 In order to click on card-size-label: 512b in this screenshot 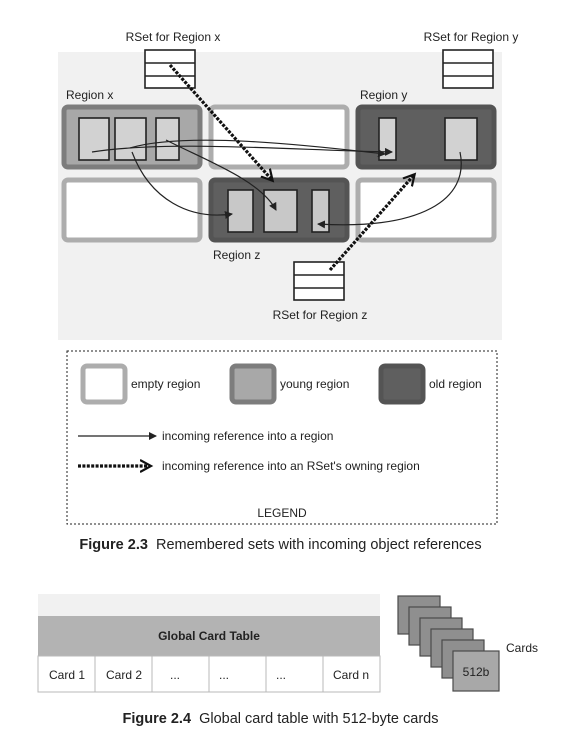, I will do `click(476, 672)`.